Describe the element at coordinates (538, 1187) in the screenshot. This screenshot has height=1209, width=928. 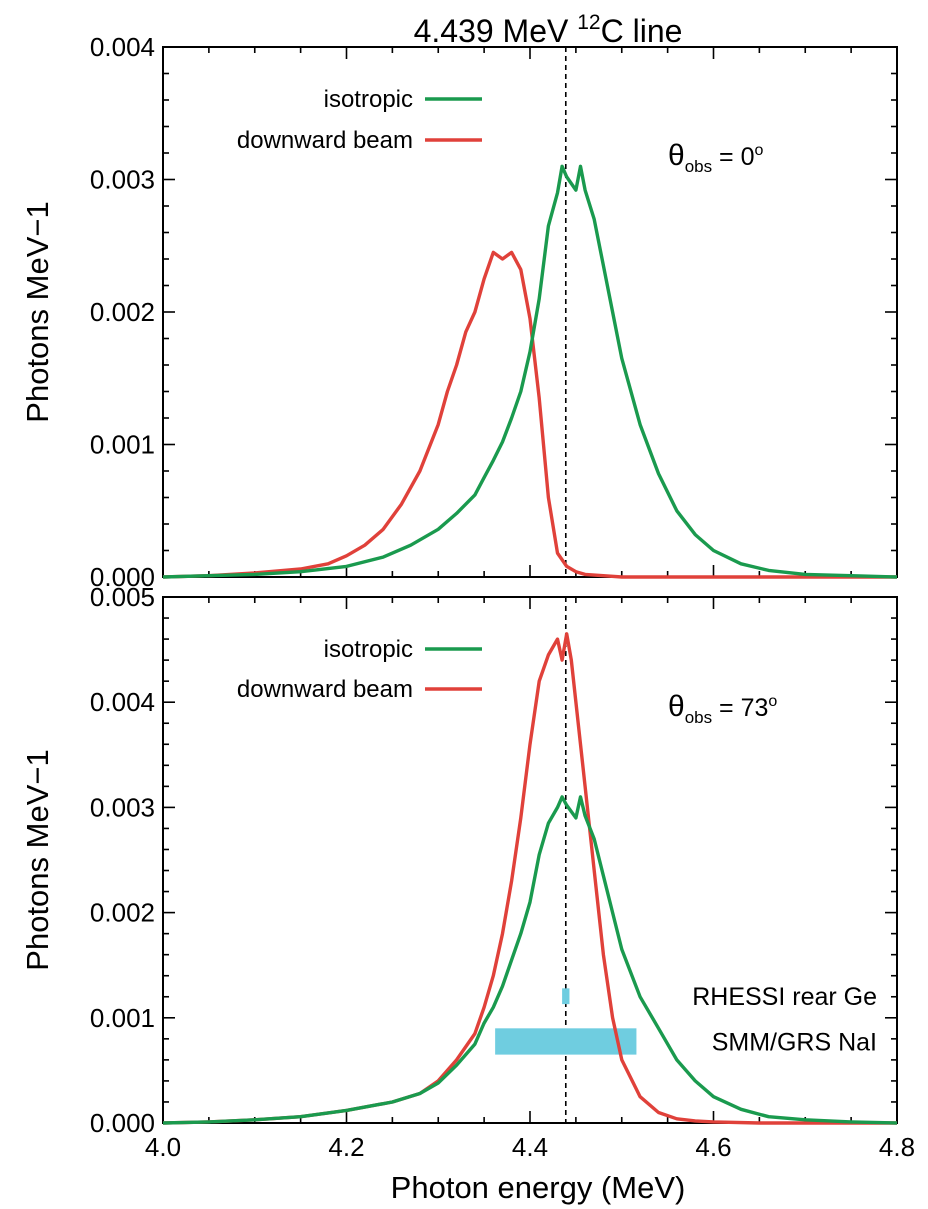
I see `x-axis-title: Photon energy (MeV)` at that location.